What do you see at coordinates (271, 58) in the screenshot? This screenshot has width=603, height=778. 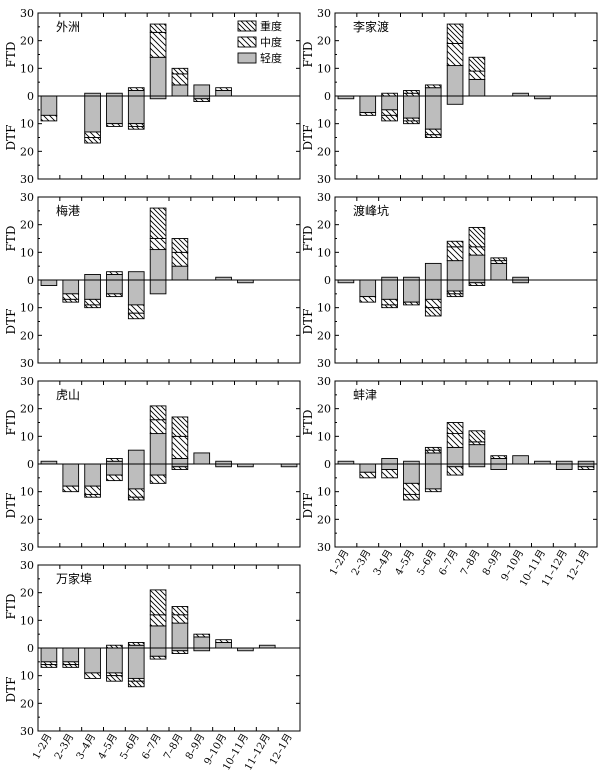 I see `legend-label-light: 轻度` at bounding box center [271, 58].